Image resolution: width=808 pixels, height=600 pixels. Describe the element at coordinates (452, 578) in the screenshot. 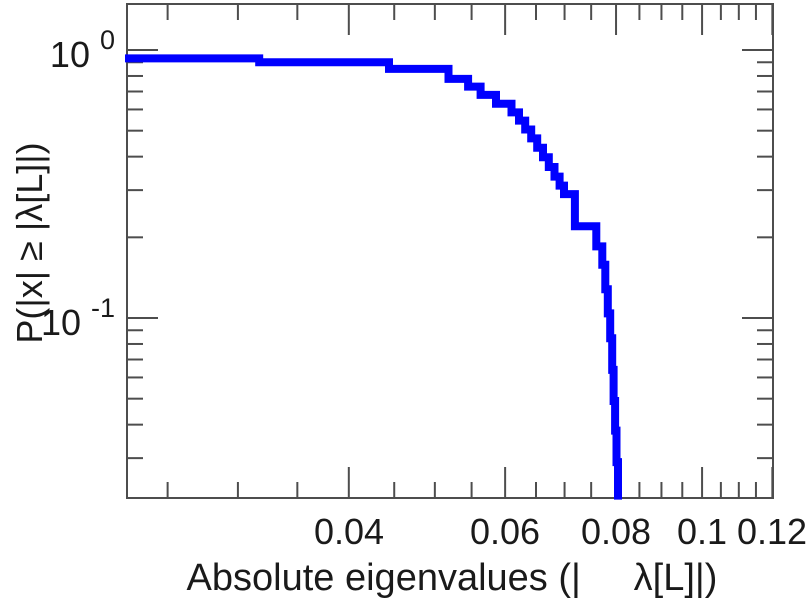

I see `x-axis-title: Absolute eigenvalues (| λ[L]|)` at that location.